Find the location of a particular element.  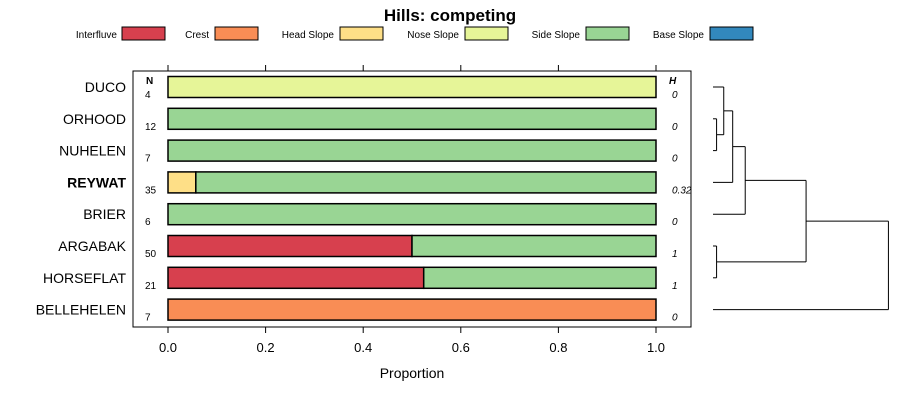

row-label: BRIER is located at coordinates (104, 214).